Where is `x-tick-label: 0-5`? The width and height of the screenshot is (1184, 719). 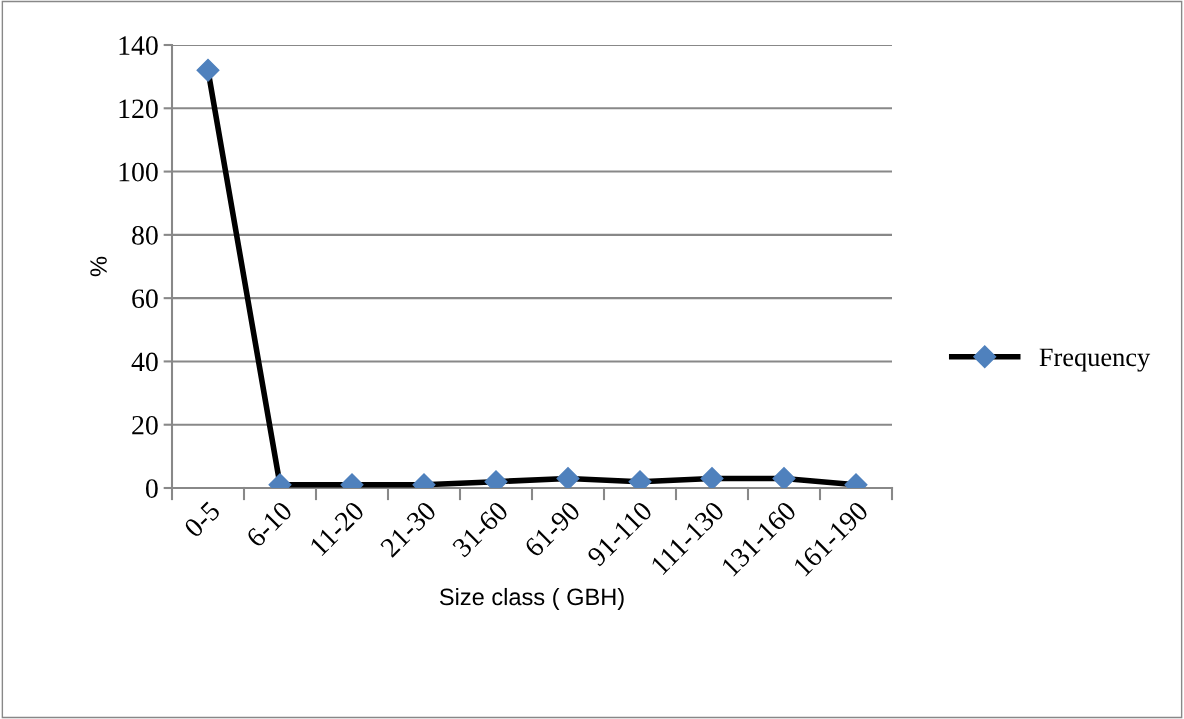 x-tick-label: 0-5 is located at coordinates (202, 519).